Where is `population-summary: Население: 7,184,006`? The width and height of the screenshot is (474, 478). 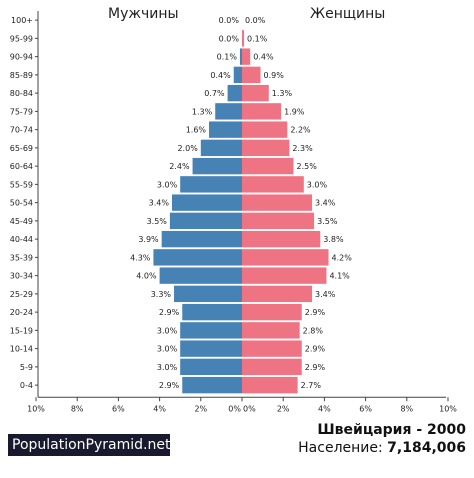 population-summary: Население: 7,184,006 is located at coordinates (382, 448).